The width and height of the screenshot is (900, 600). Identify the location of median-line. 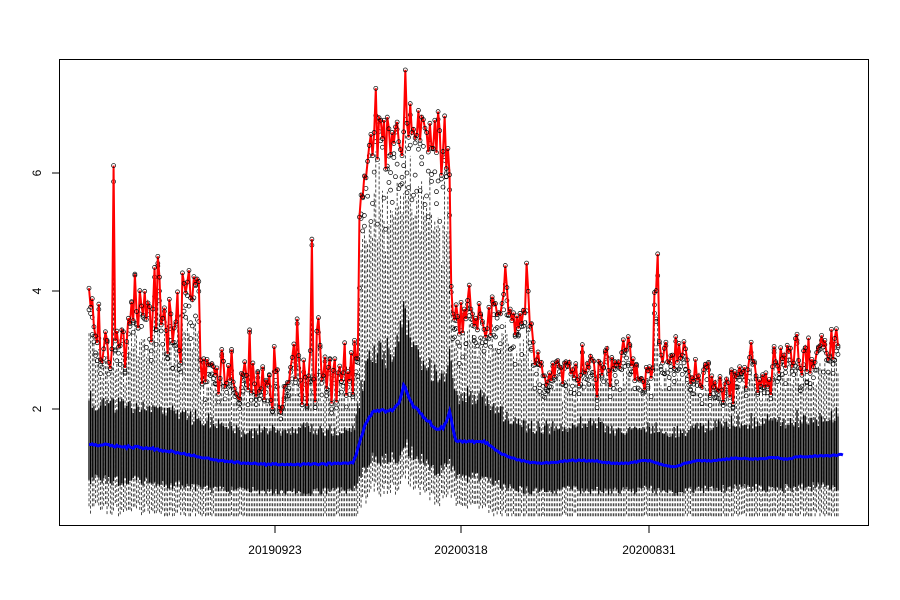
(466, 425).